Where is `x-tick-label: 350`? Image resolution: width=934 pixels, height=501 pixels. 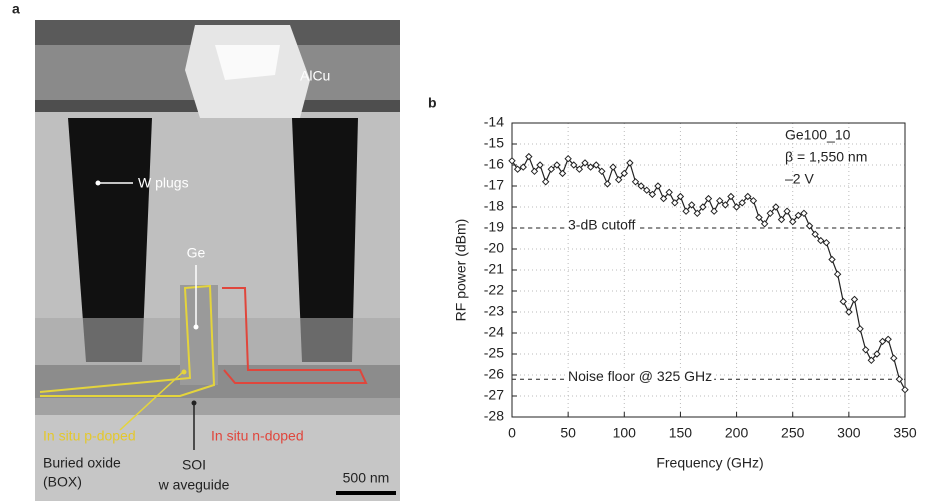
x-tick-label: 350 is located at coordinates (905, 433).